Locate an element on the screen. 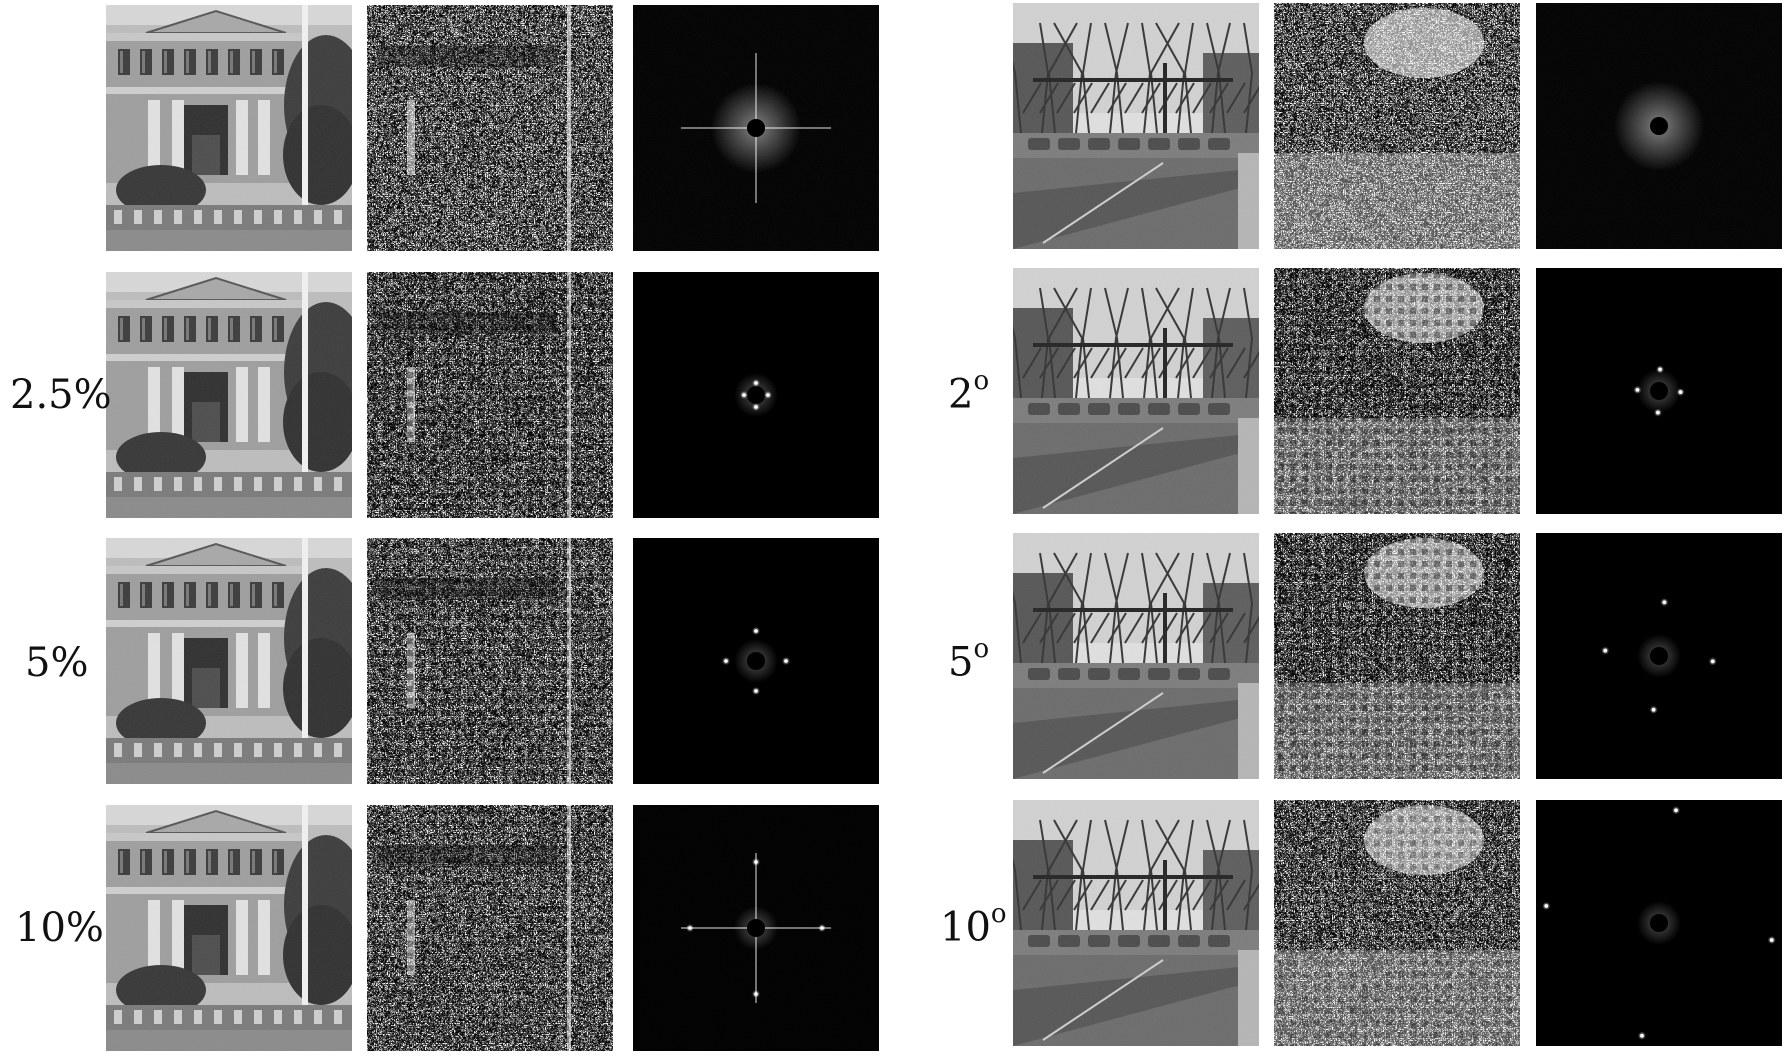 This screenshot has width=1790, height=1057. left-row-label-3: 10% is located at coordinates (59, 928).